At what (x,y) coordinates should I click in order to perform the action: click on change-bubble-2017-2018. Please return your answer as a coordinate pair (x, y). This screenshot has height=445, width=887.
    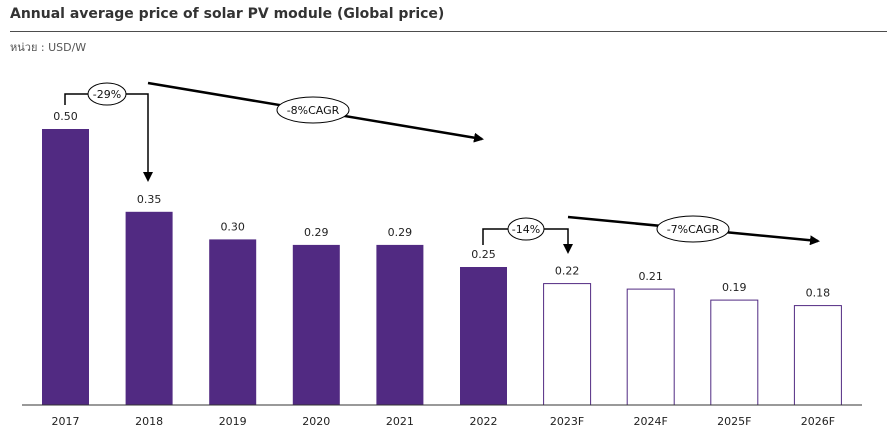
    Looking at the image, I should click on (107, 94).